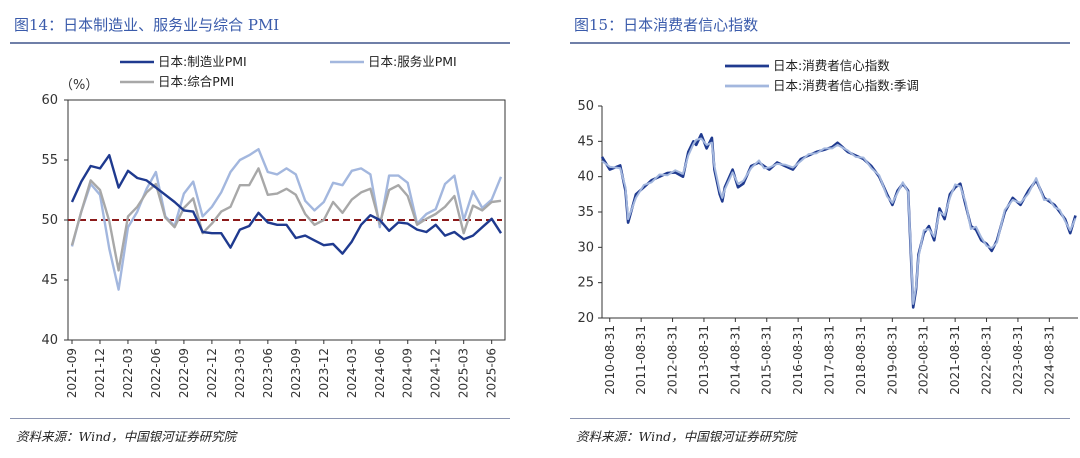 This screenshot has width=1080, height=458. I want to click on x-tick-label: 2022-03, so click(128, 373).